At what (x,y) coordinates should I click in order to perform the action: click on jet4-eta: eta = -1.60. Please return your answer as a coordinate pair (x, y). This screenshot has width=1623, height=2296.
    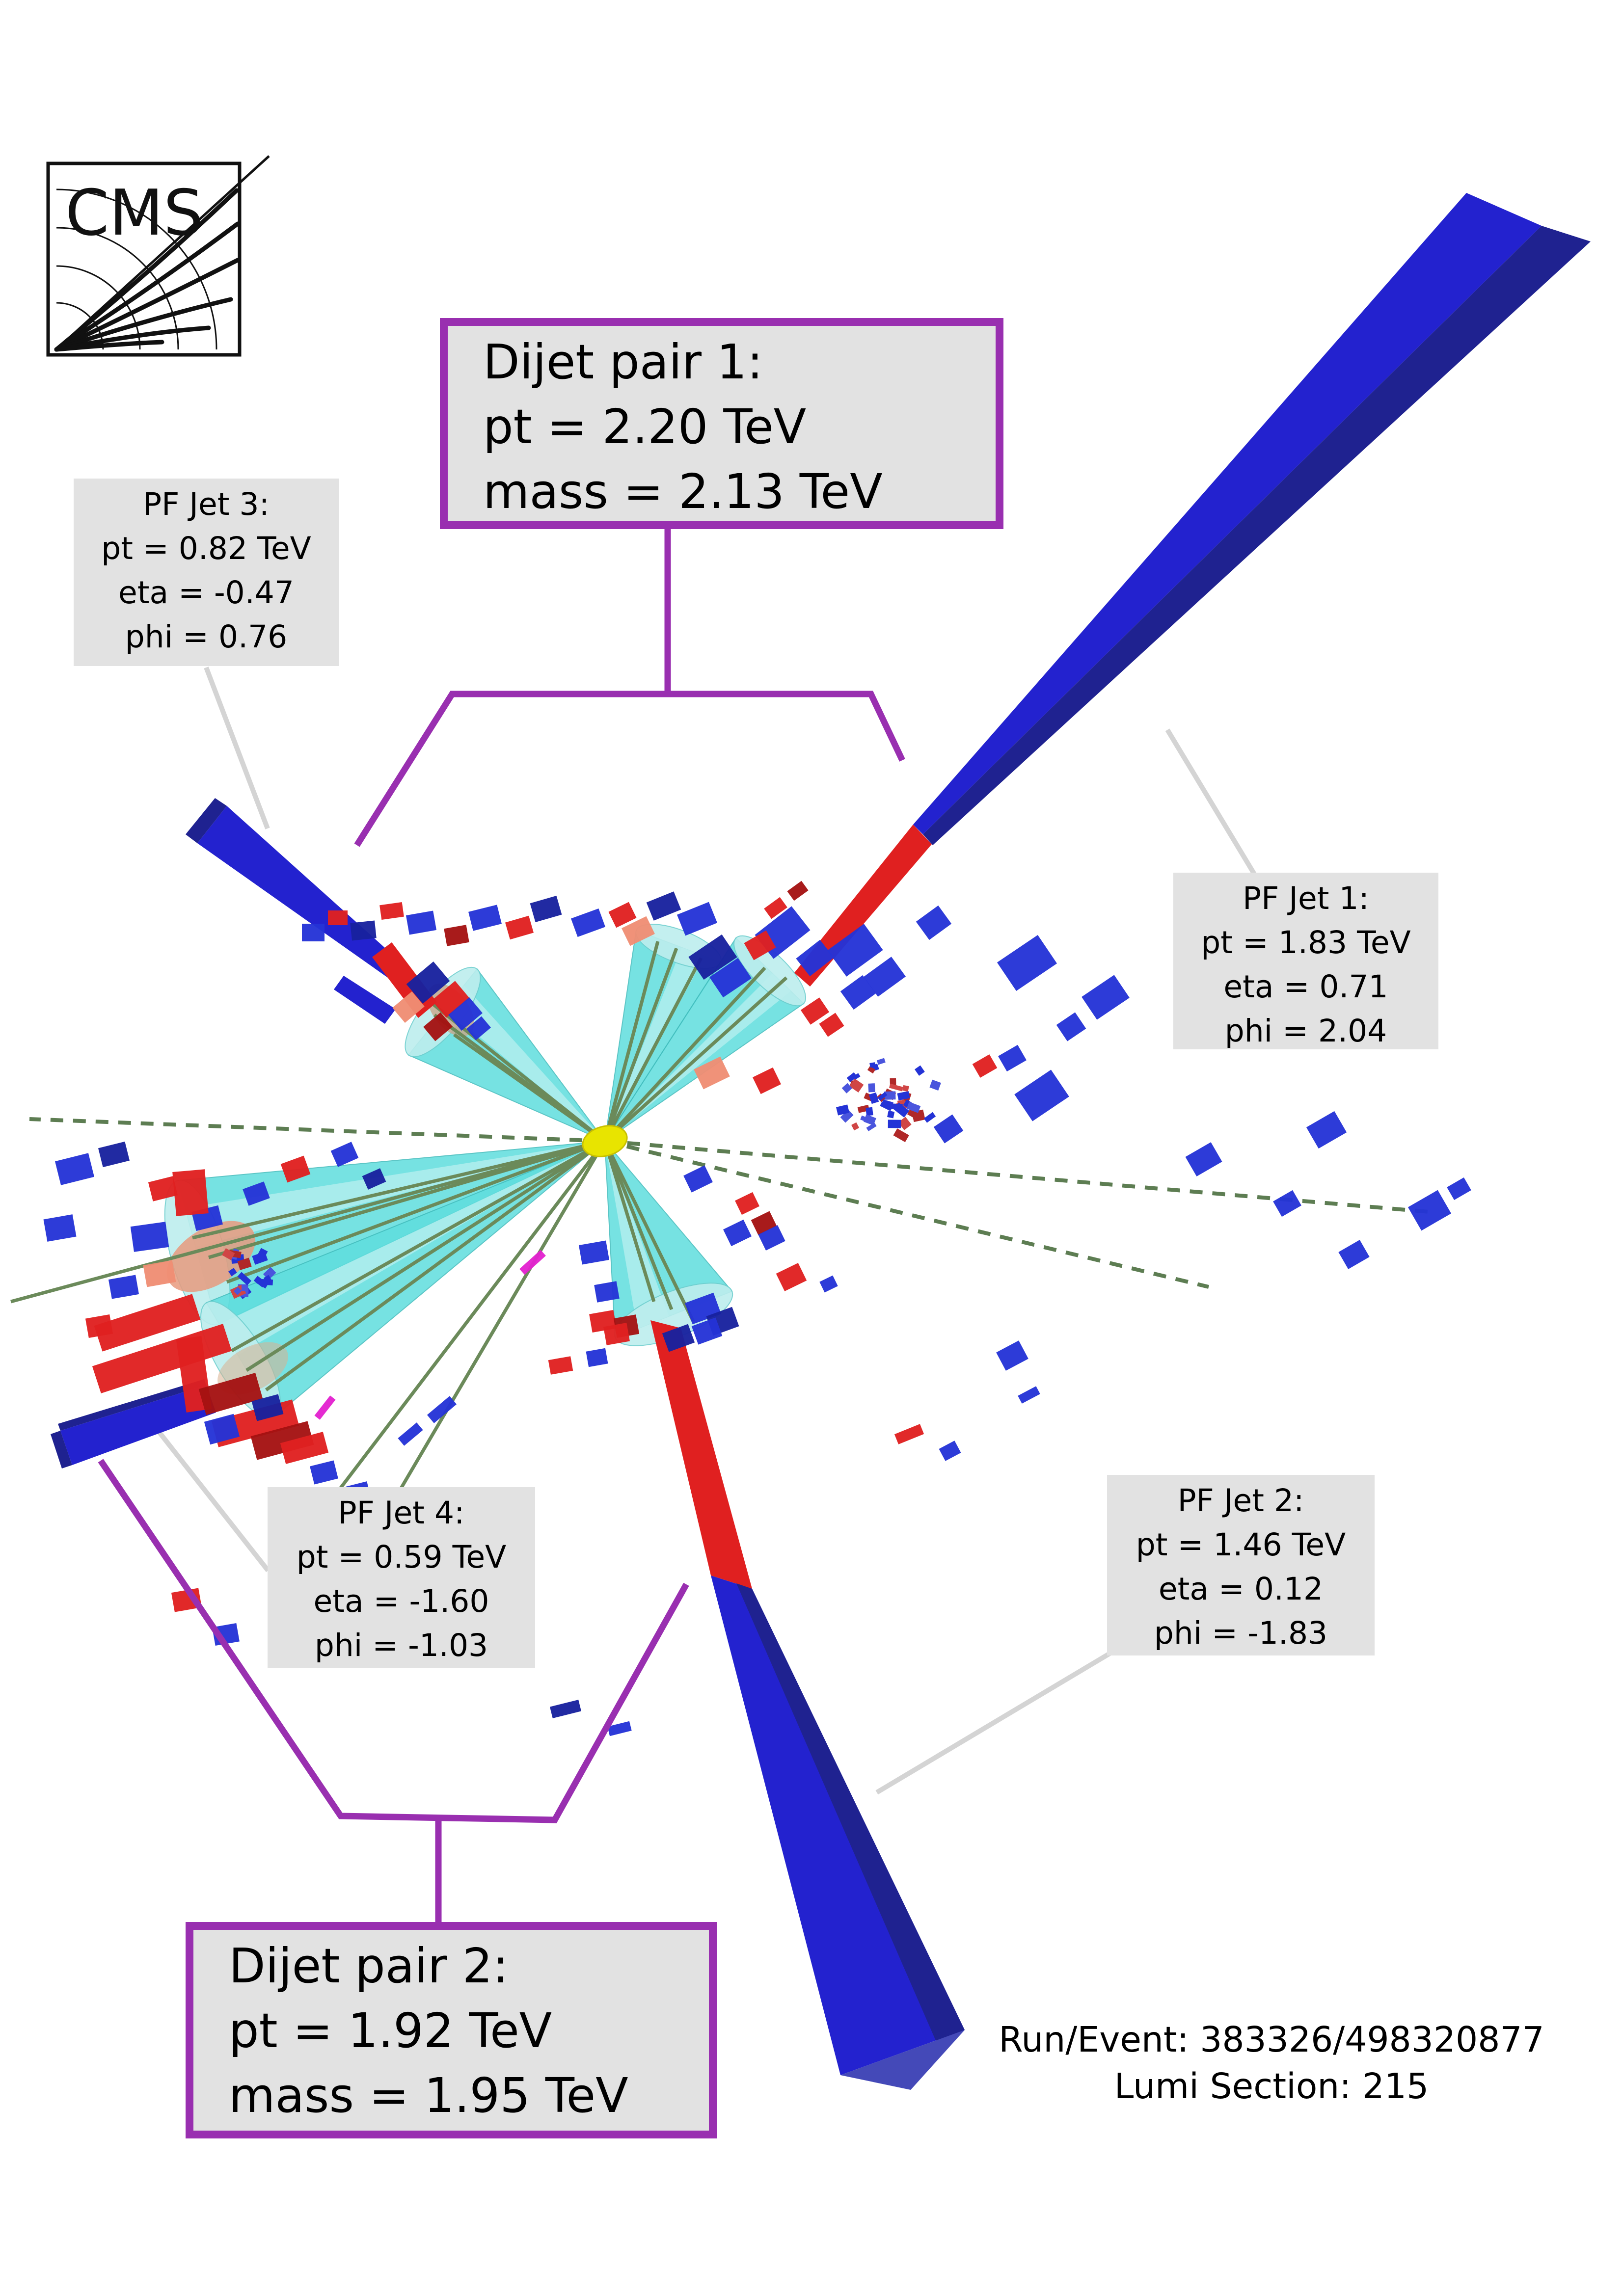
    Looking at the image, I should click on (401, 1601).